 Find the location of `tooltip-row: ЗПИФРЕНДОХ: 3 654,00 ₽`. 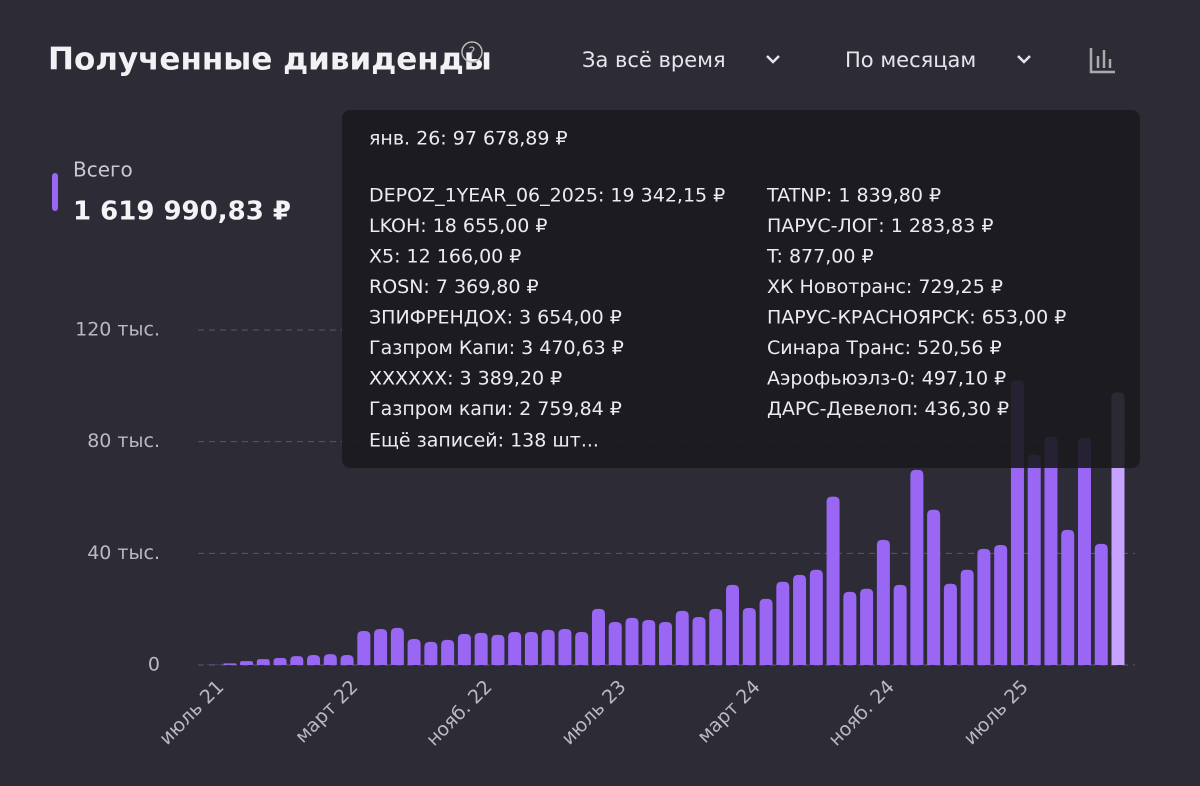

tooltip-row: ЗПИФРЕНДОХ: 3 654,00 ₽ is located at coordinates (495, 318).